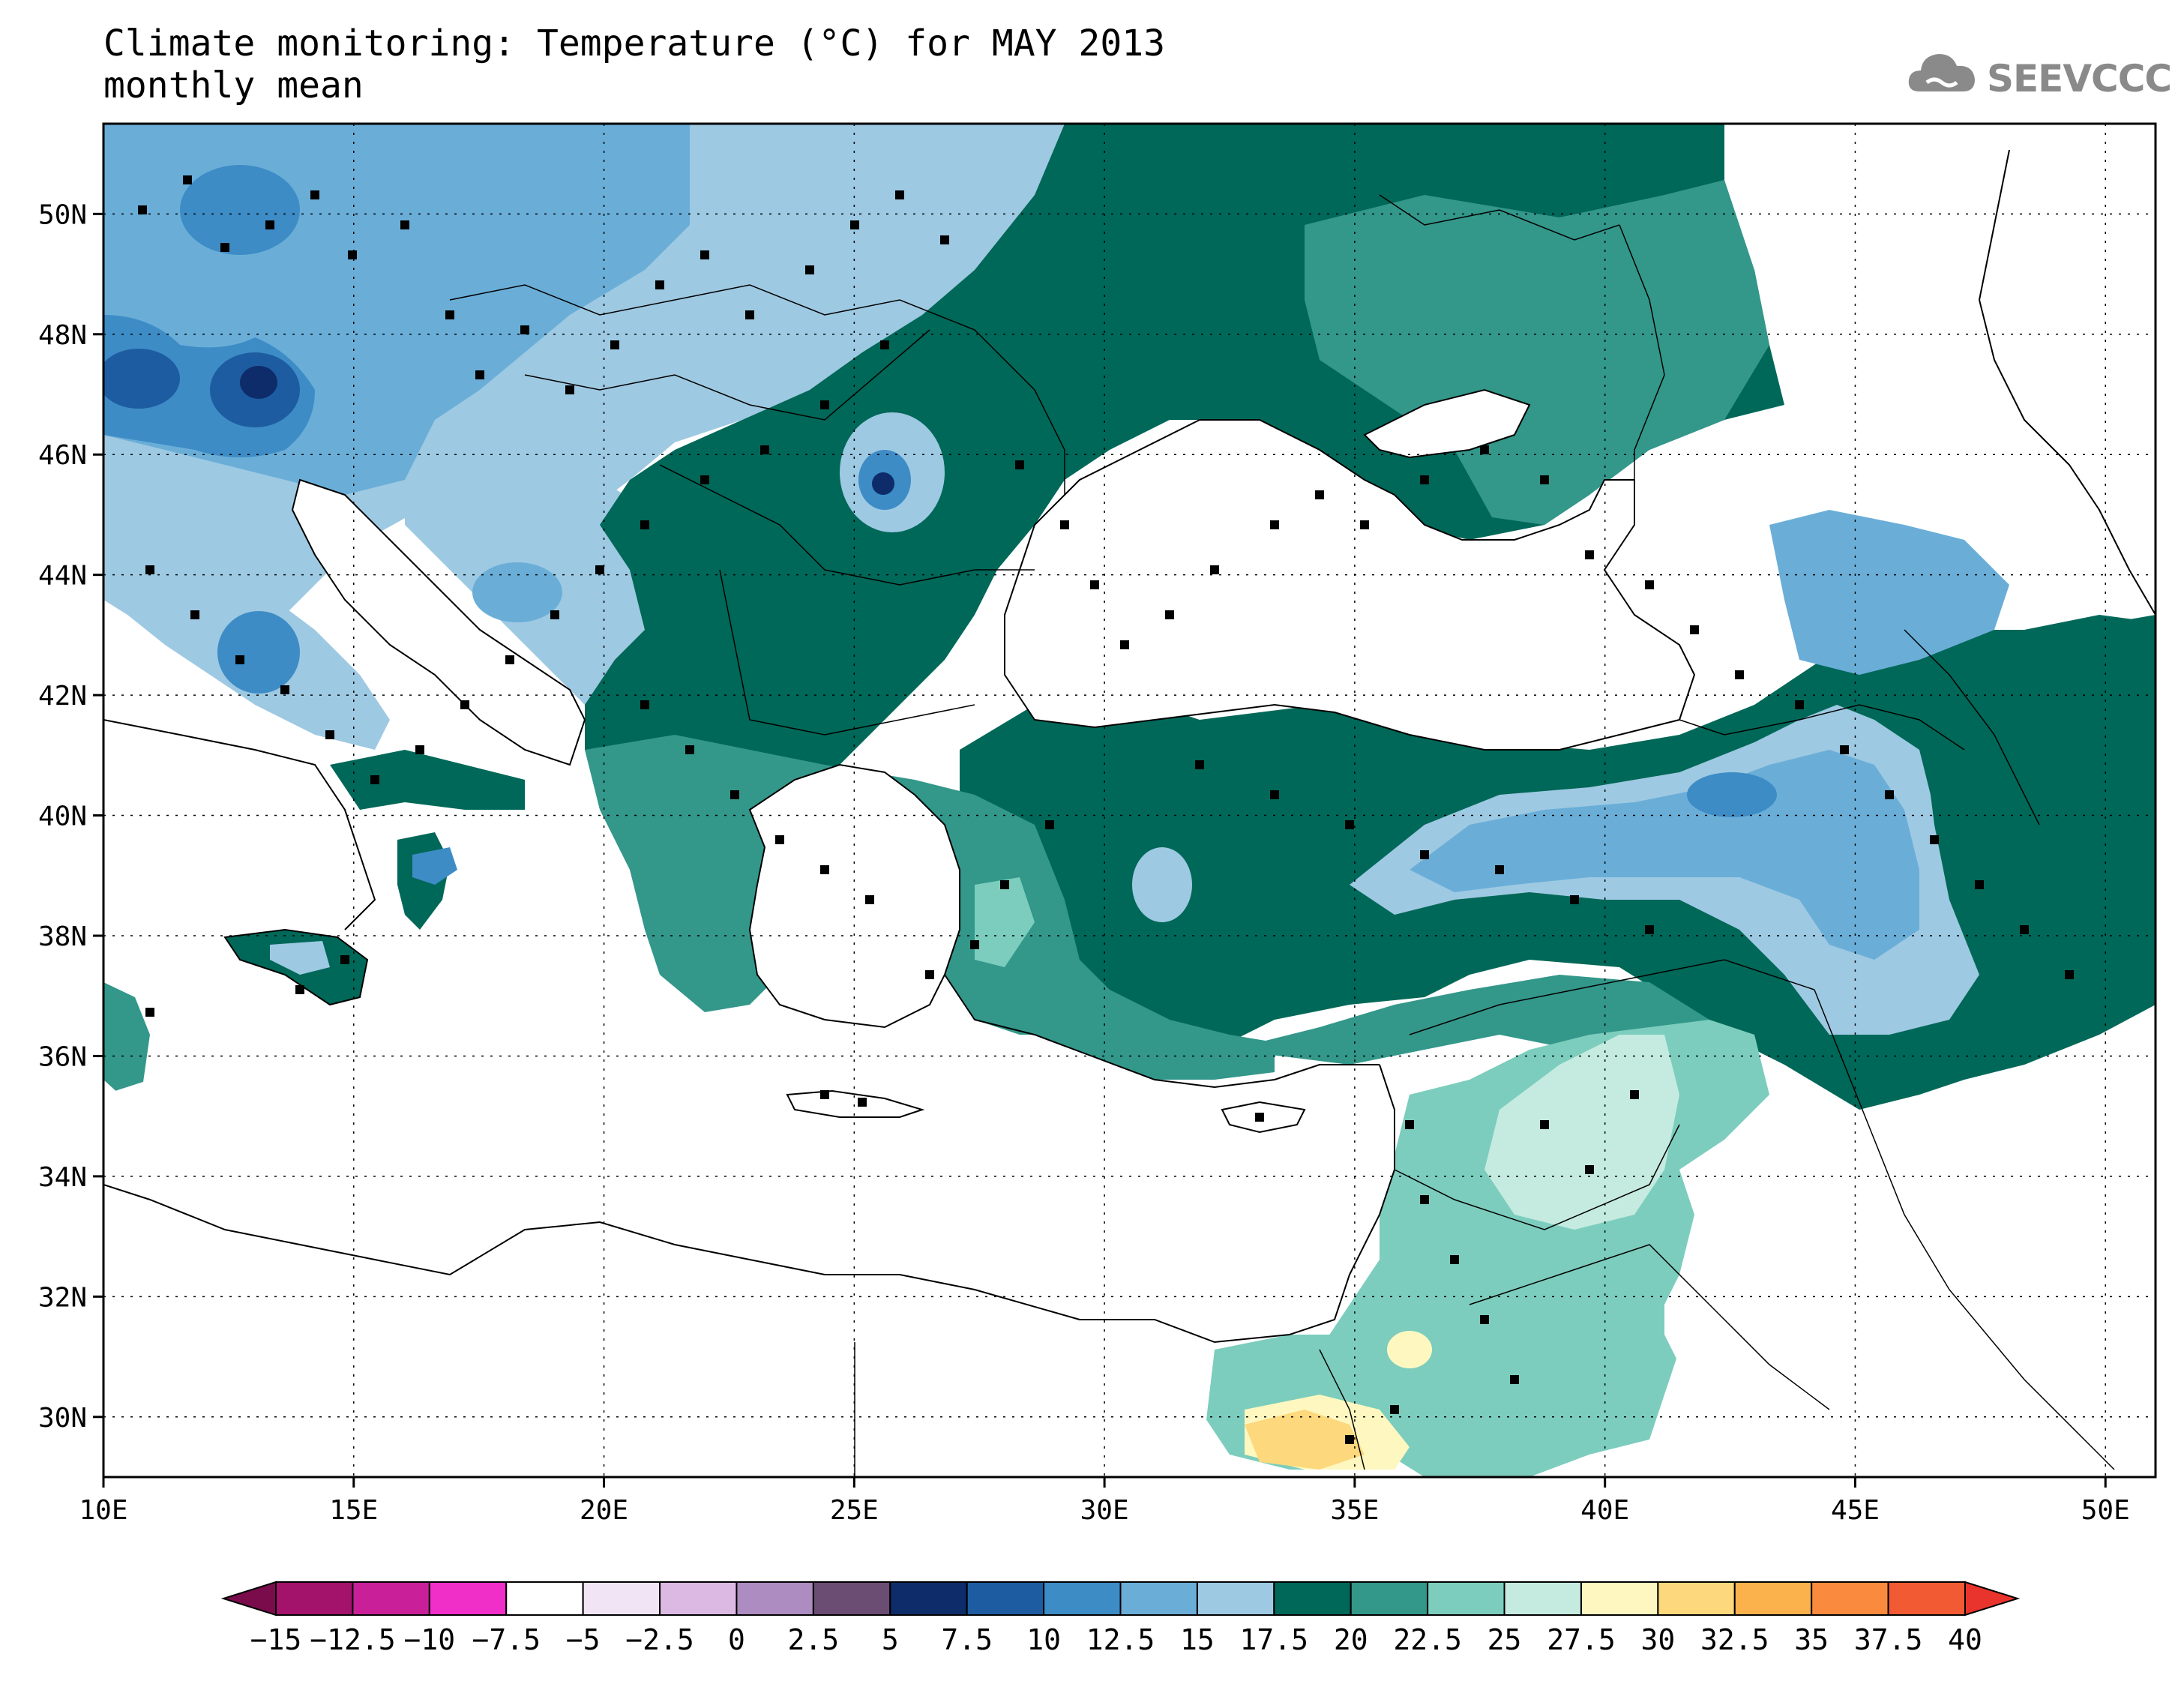 This screenshot has height=1687, width=2184. I want to click on cloud-icon, so click(1941, 72).